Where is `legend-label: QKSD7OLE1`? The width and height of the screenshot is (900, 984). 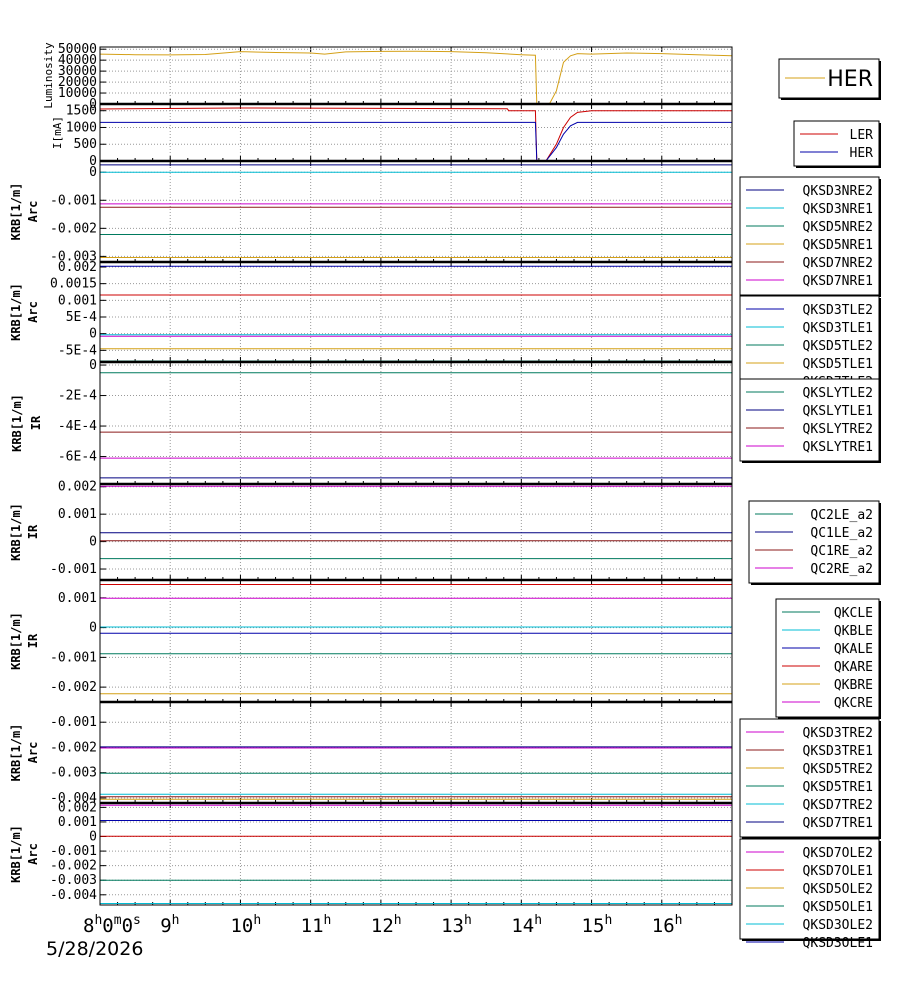
legend-label: QKSD7OLE1 is located at coordinates (838, 871).